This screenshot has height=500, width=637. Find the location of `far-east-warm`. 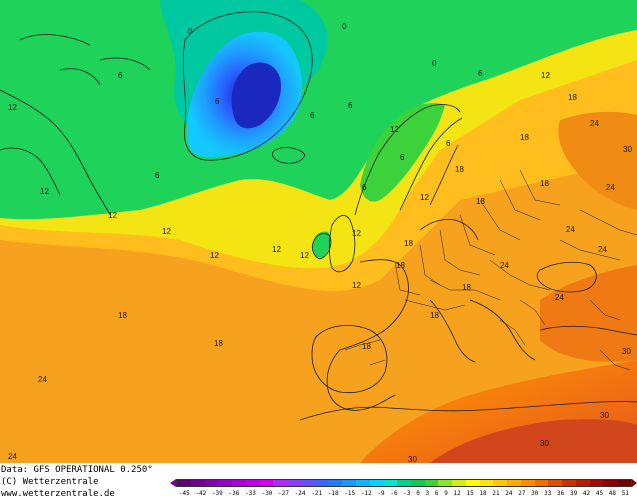

far-east-warm is located at coordinates (597, 160).